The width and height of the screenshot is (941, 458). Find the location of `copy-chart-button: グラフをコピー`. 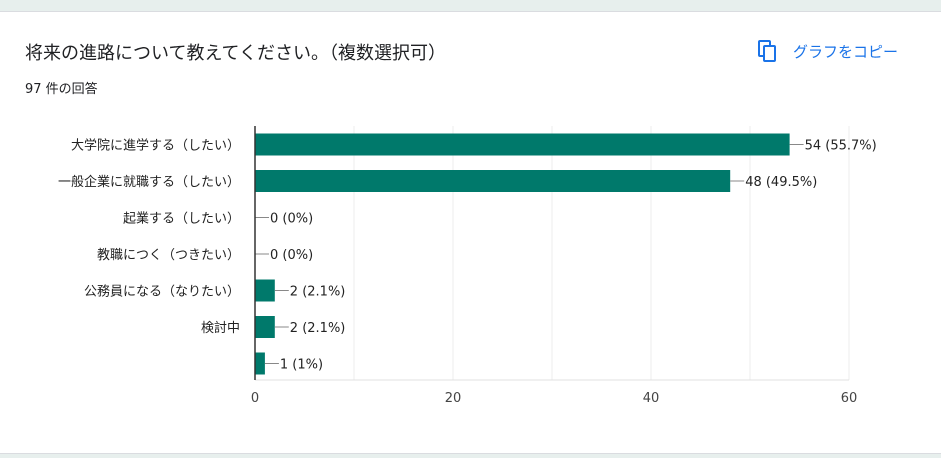

copy-chart-button: グラフをコピー is located at coordinates (827, 51).